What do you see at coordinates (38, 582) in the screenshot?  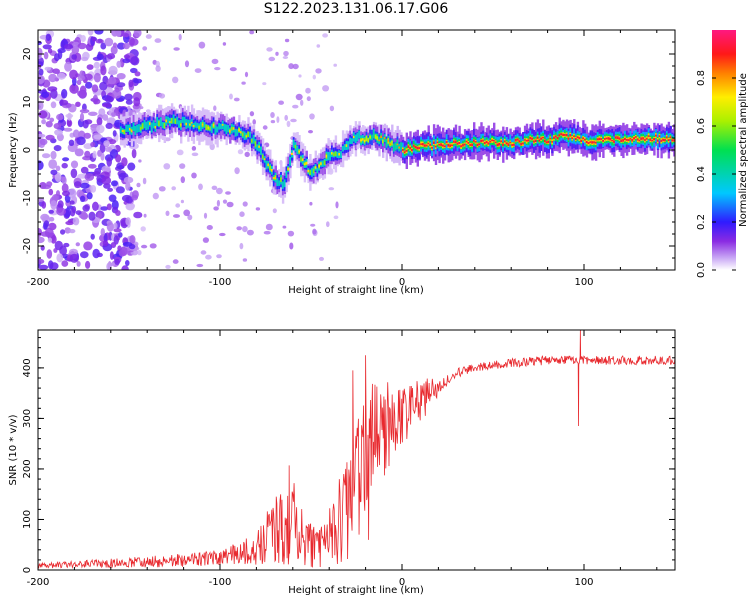 I see `snr-x-tick-label: -200` at bounding box center [38, 582].